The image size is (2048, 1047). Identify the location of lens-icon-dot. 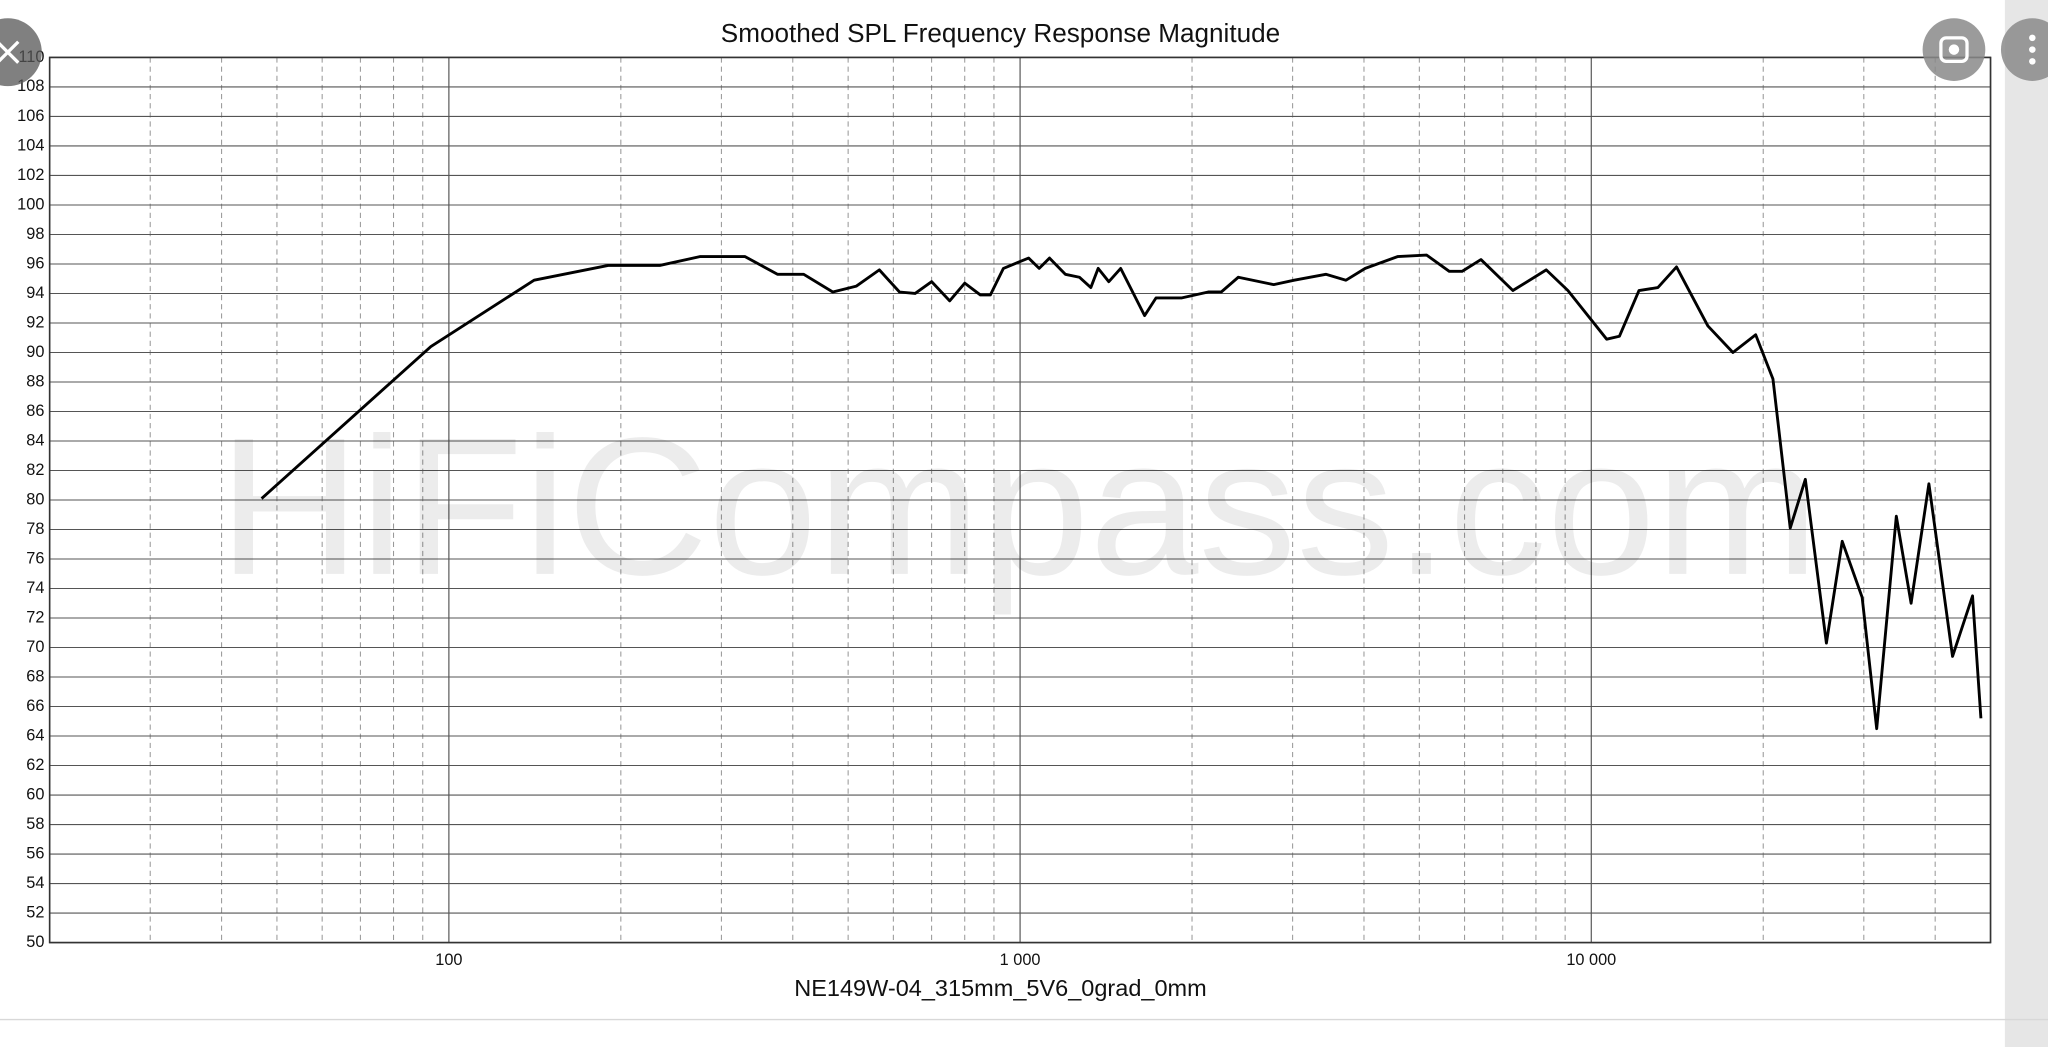
(1954, 49).